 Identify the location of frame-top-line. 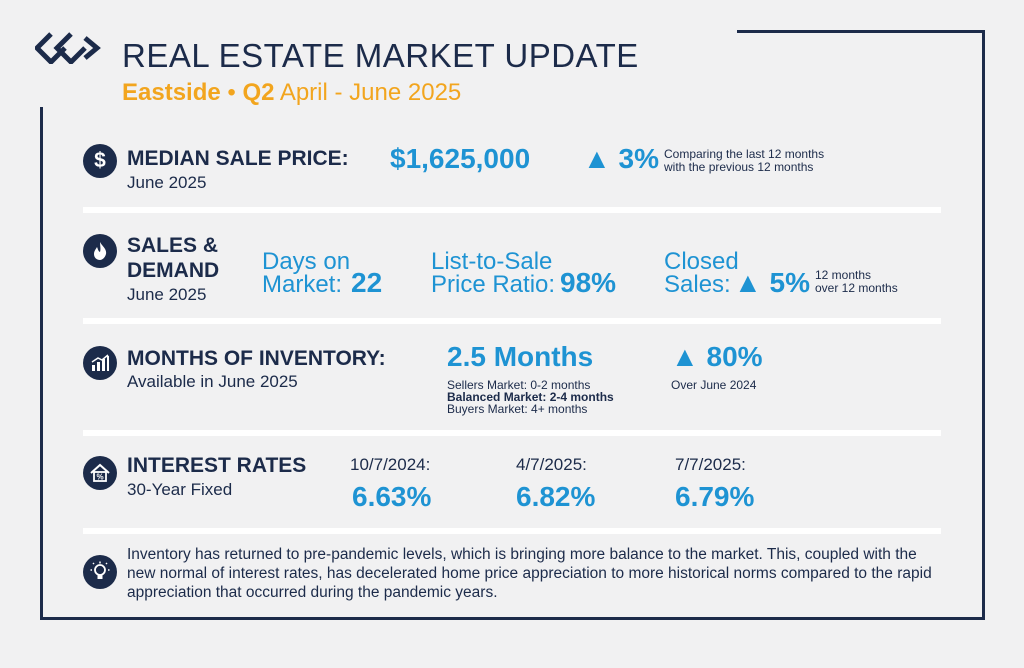
(861, 31).